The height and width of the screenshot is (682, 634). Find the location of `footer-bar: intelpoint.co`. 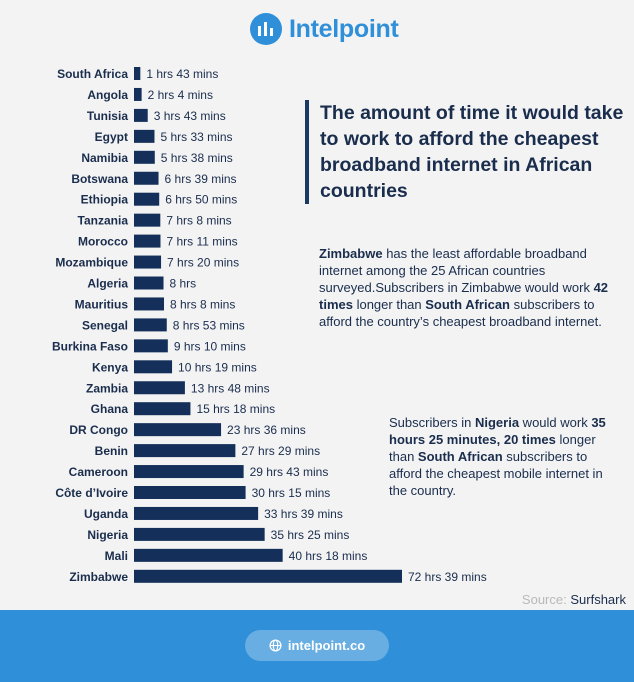

footer-bar: intelpoint.co is located at coordinates (317, 646).